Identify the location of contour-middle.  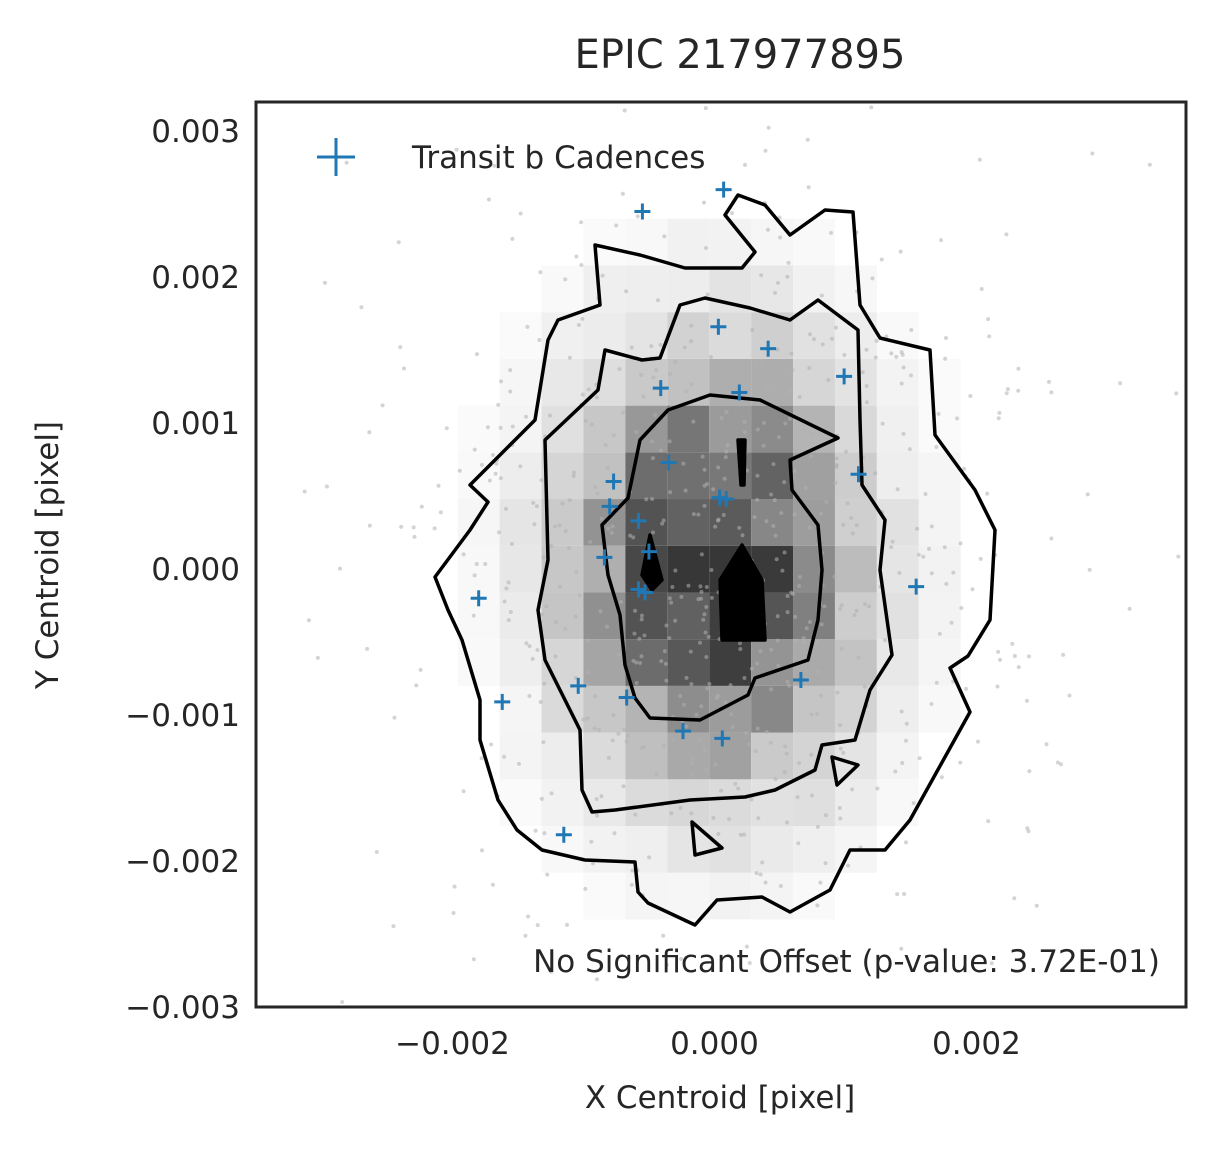
(715, 555).